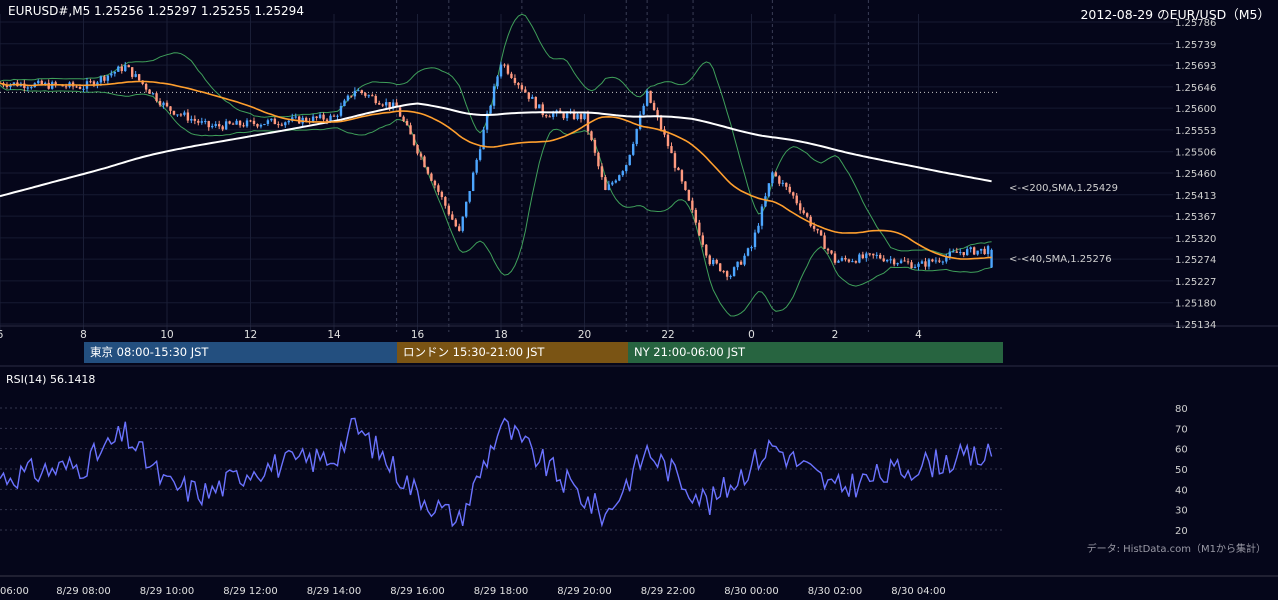 This screenshot has height=600, width=1278. What do you see at coordinates (668, 591) in the screenshot?
I see `date-tick-label: 8/29 22:00` at bounding box center [668, 591].